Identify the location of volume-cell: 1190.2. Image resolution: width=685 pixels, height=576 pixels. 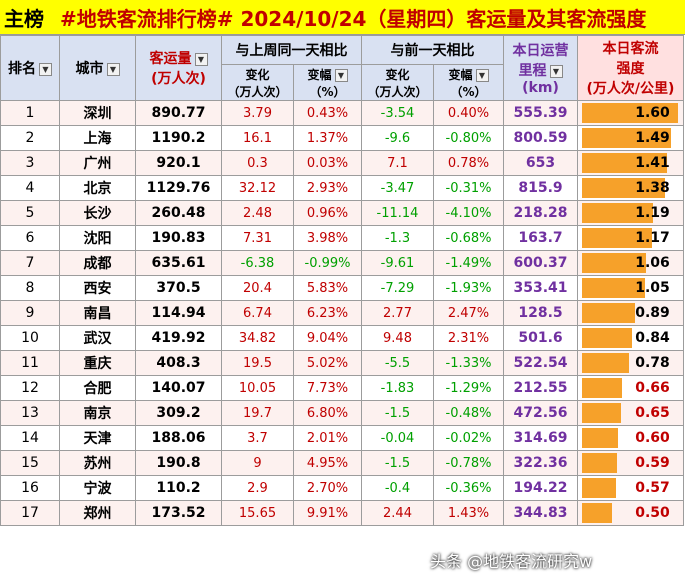
(178, 138).